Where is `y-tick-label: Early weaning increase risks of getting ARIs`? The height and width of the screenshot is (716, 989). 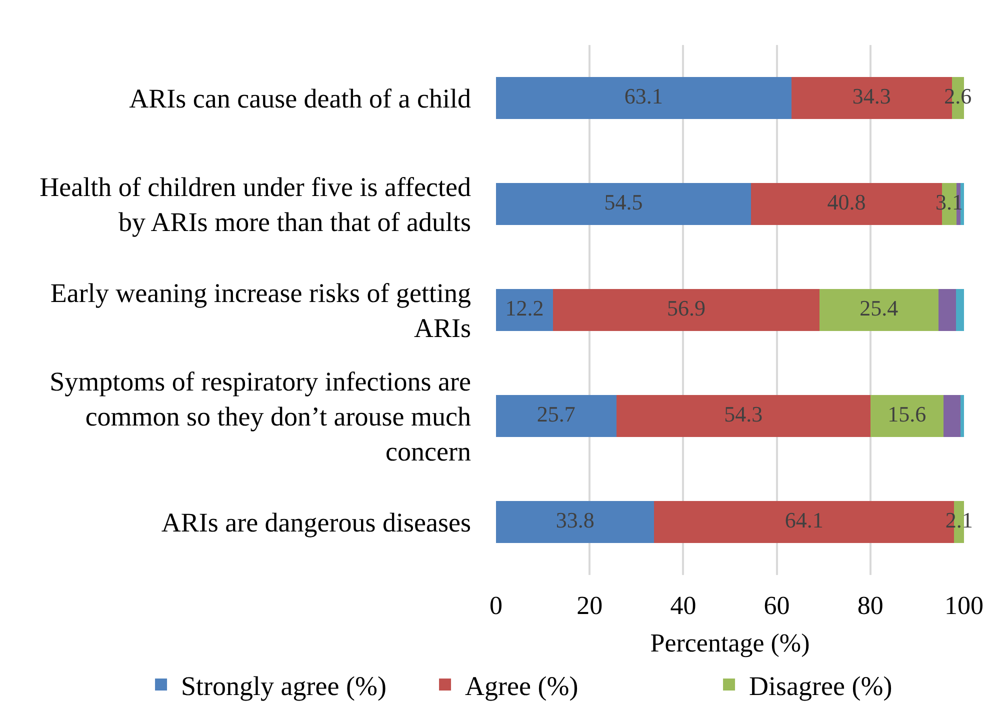 y-tick-label: Early weaning increase risks of getting ARIs is located at coordinates (260, 310).